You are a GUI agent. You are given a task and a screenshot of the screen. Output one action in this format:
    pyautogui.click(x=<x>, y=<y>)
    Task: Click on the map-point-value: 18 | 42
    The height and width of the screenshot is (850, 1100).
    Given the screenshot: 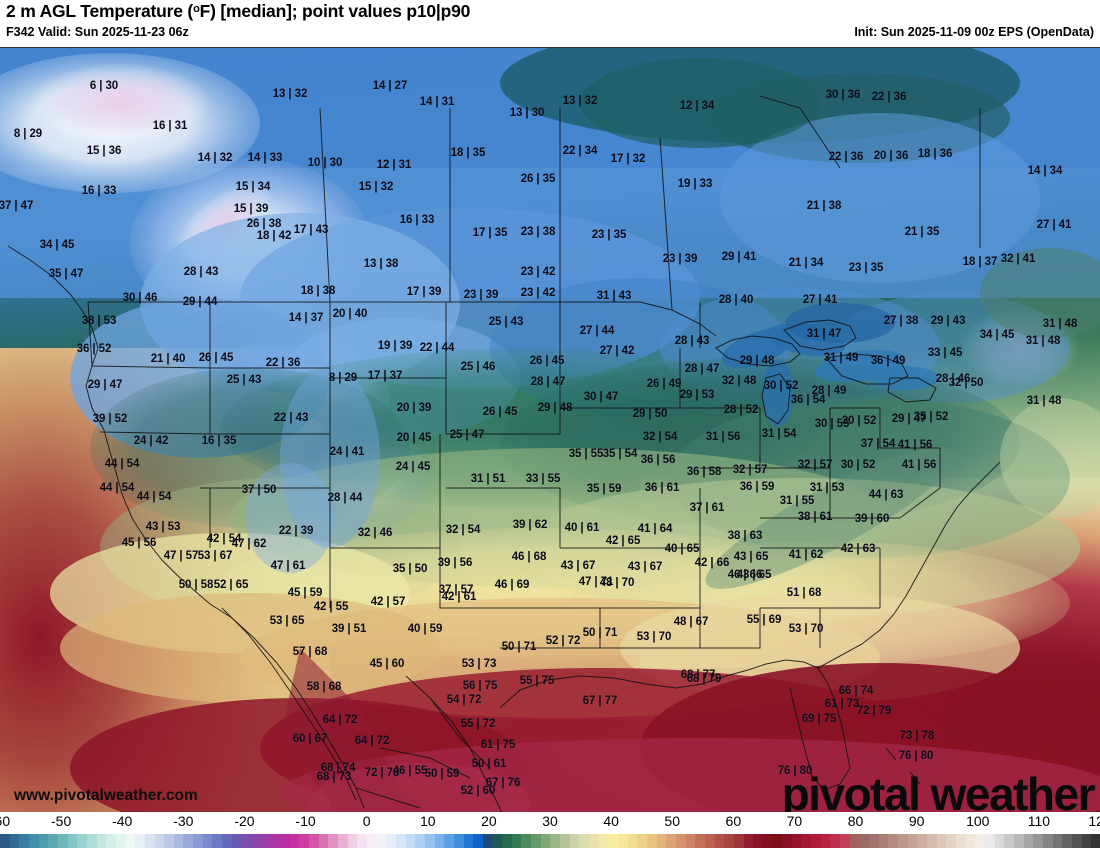 What is the action you would take?
    pyautogui.click(x=274, y=236)
    